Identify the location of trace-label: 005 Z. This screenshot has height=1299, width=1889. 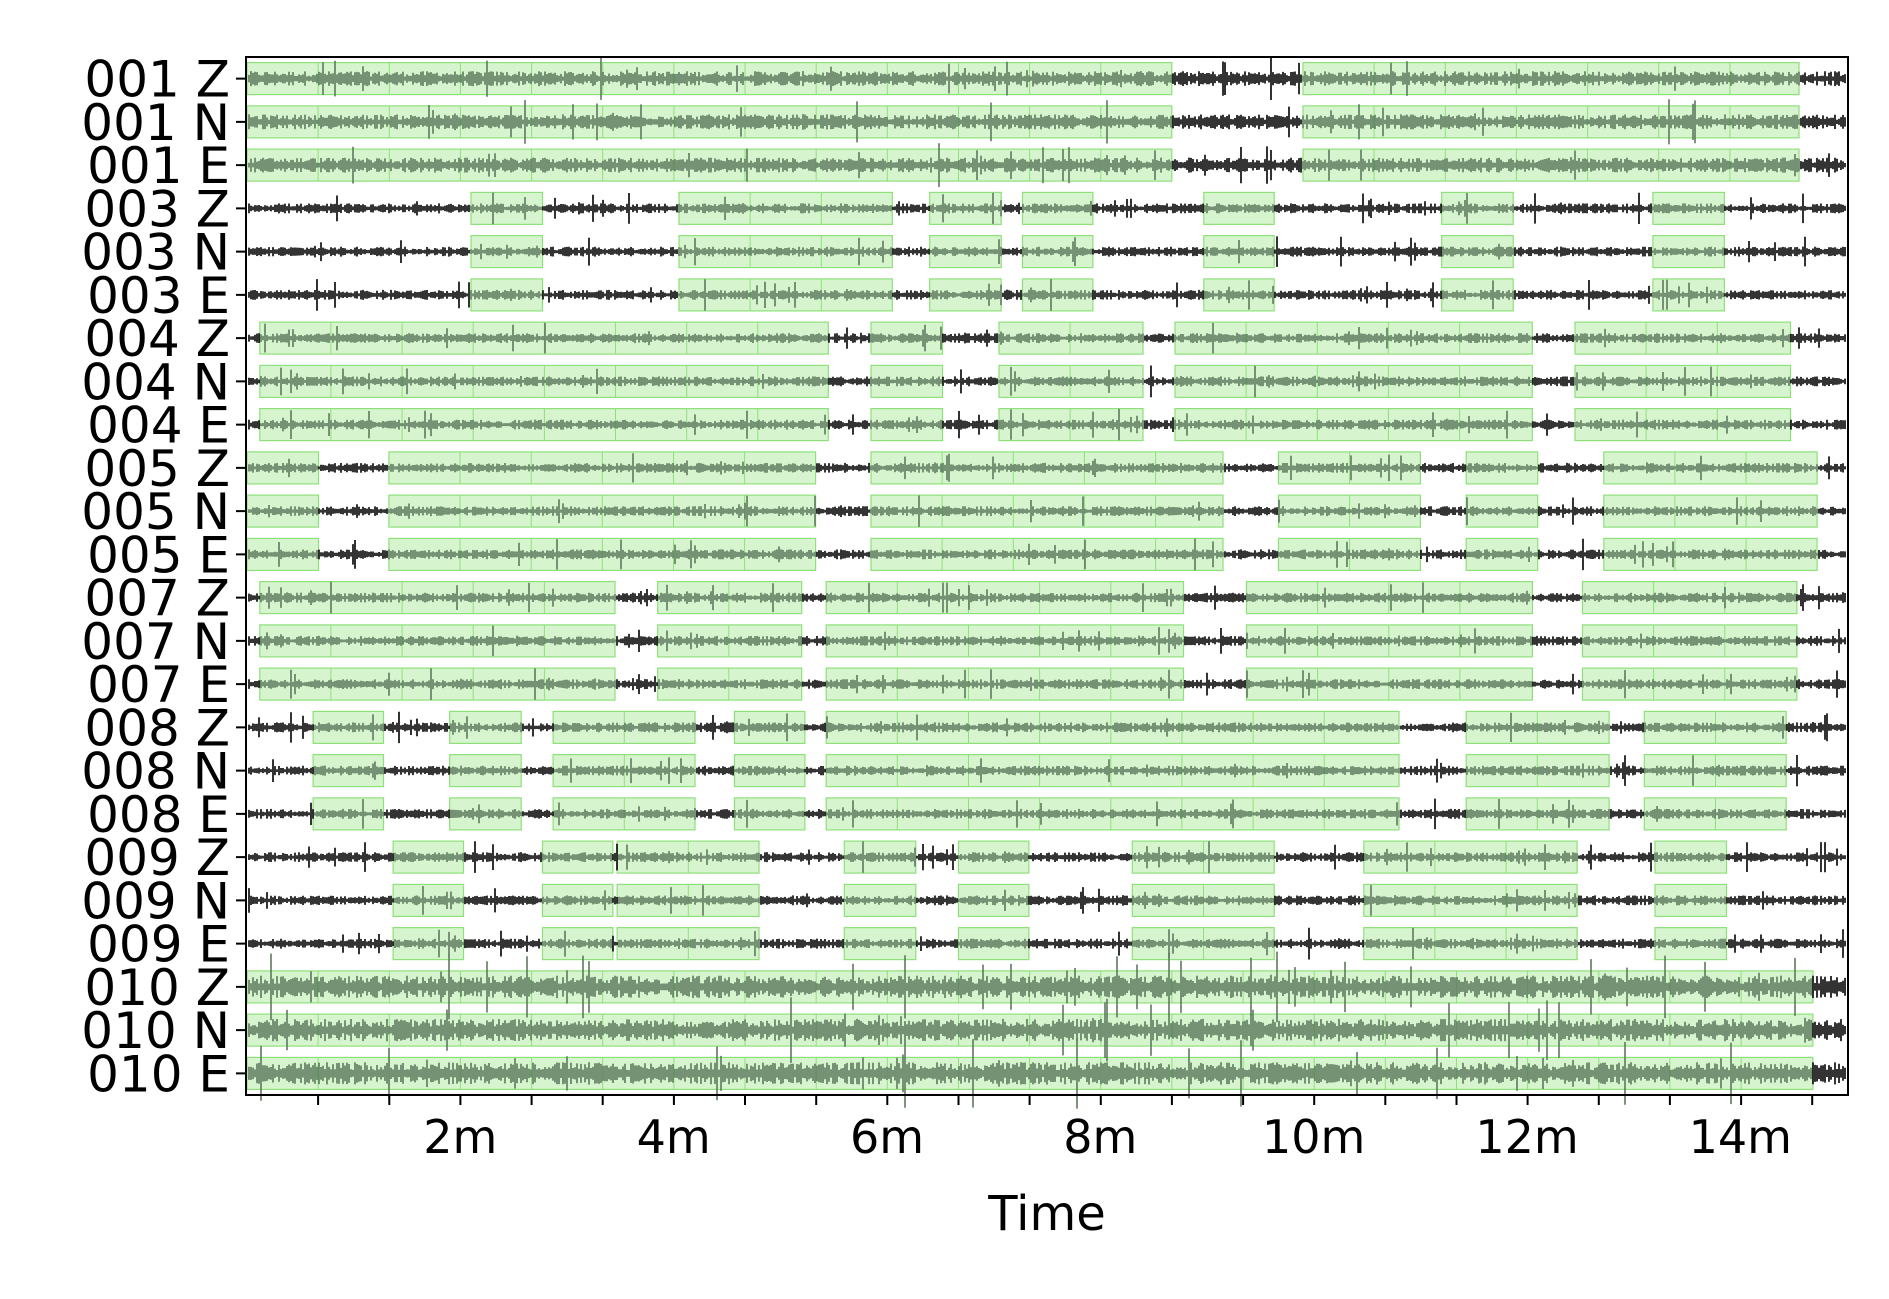
(157, 469).